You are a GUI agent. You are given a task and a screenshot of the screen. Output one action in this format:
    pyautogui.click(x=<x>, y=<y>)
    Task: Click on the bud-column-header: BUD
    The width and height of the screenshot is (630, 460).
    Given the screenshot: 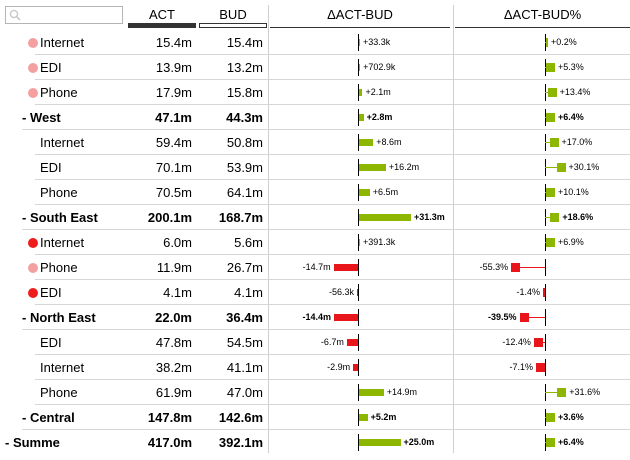 What is the action you would take?
    pyautogui.click(x=233, y=14)
    